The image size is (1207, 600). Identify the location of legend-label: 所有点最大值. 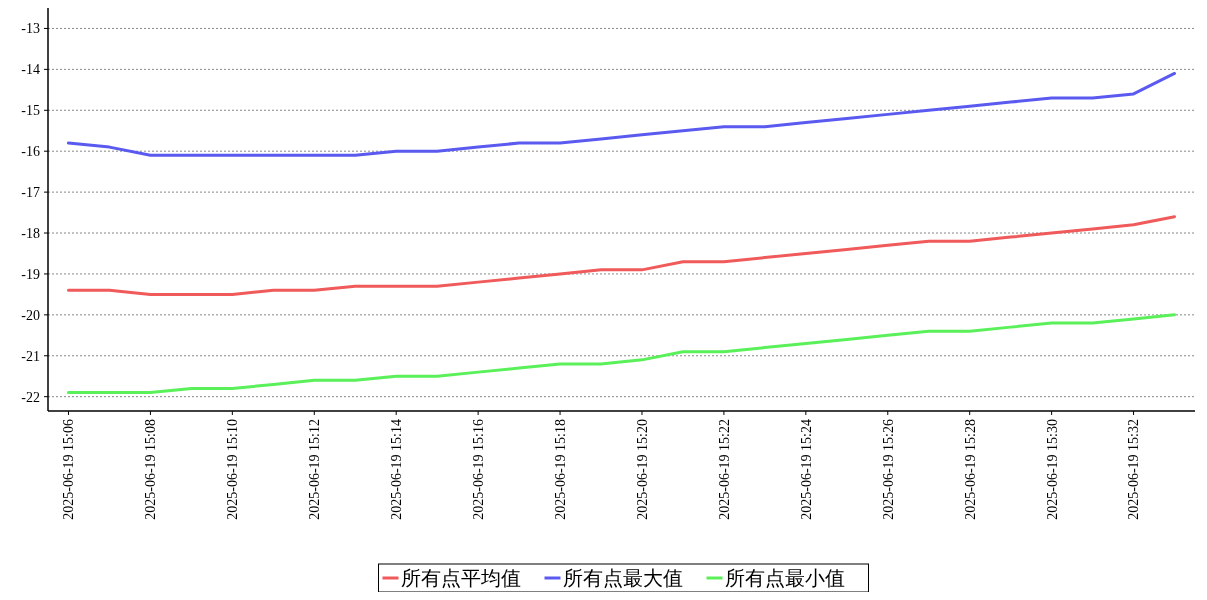
(622, 578).